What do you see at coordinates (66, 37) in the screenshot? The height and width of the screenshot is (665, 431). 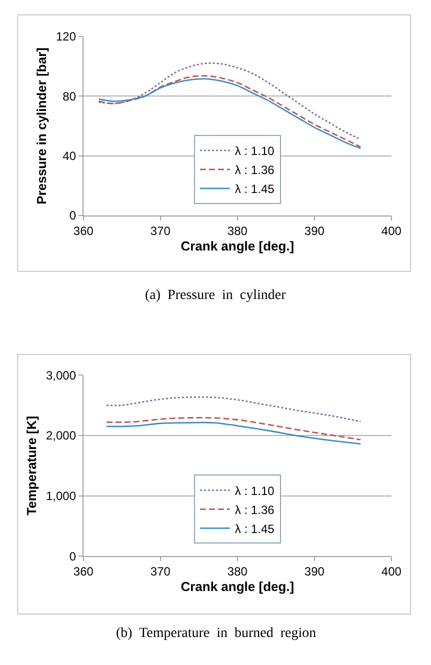 I see `y-tick-label: 120` at bounding box center [66, 37].